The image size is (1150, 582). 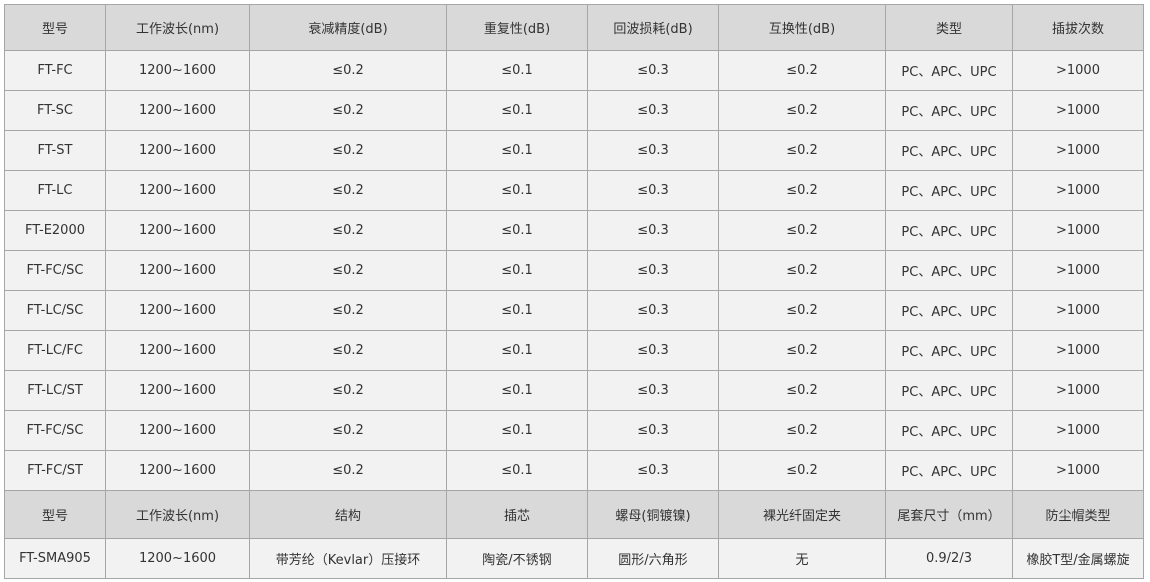 What do you see at coordinates (55, 230) in the screenshot?
I see `table-cell: FT-E2000` at bounding box center [55, 230].